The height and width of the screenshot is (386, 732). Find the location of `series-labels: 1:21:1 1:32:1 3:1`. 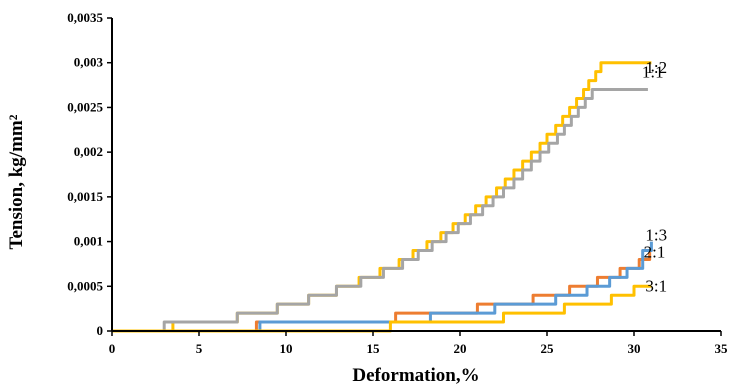

series-labels: 1:21:1 1:32:1 3:1 is located at coordinates (654, 176).